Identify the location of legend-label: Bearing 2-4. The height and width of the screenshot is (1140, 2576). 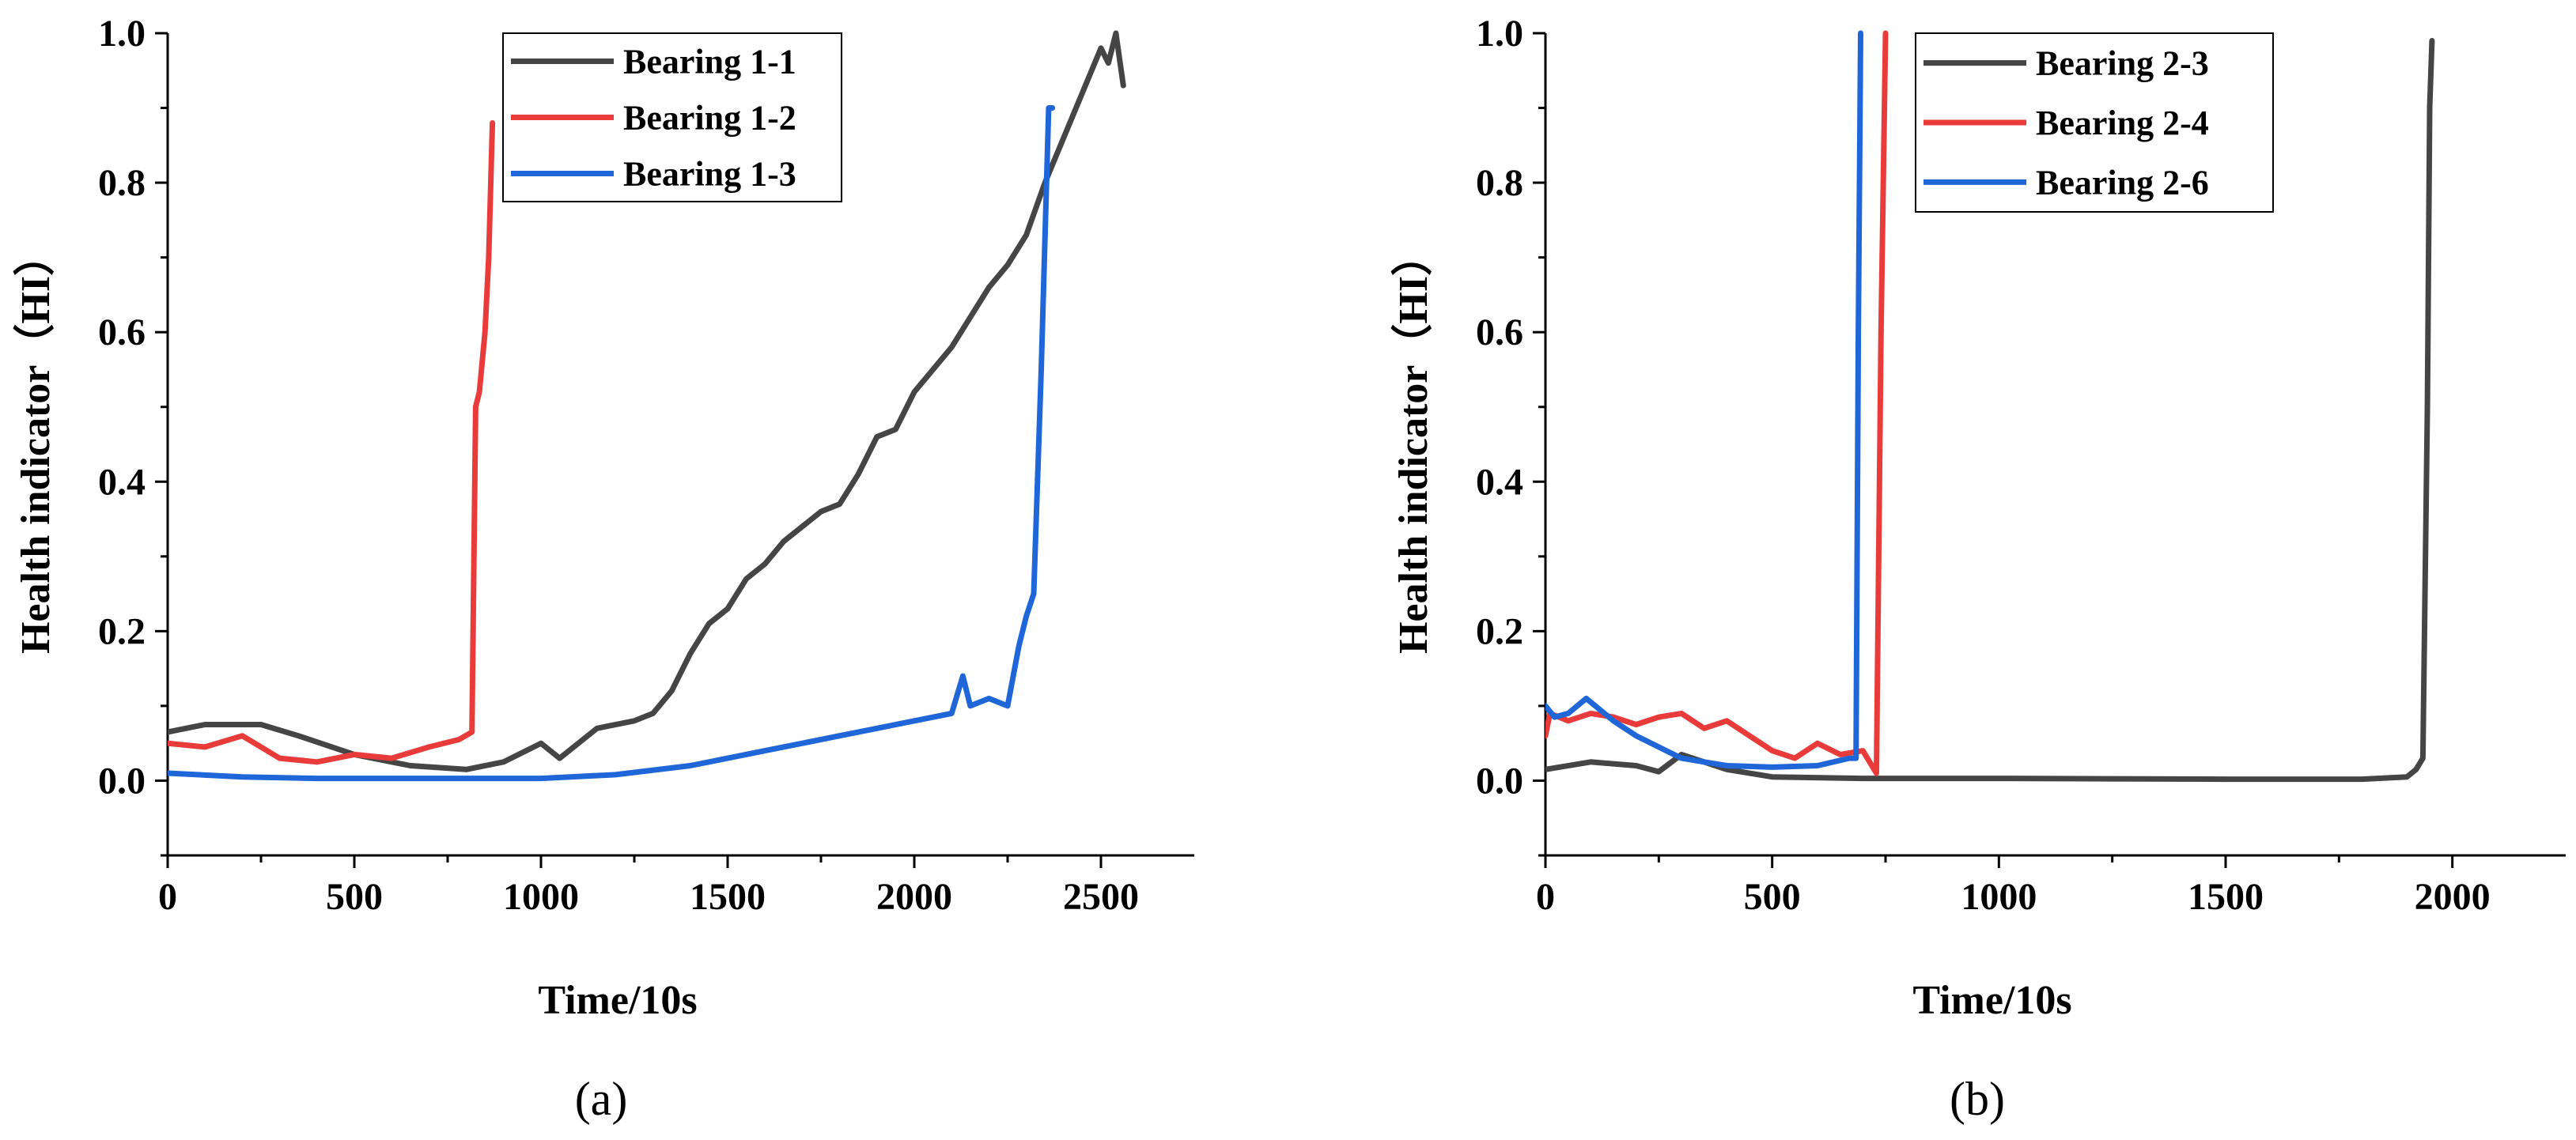
(2122, 123).